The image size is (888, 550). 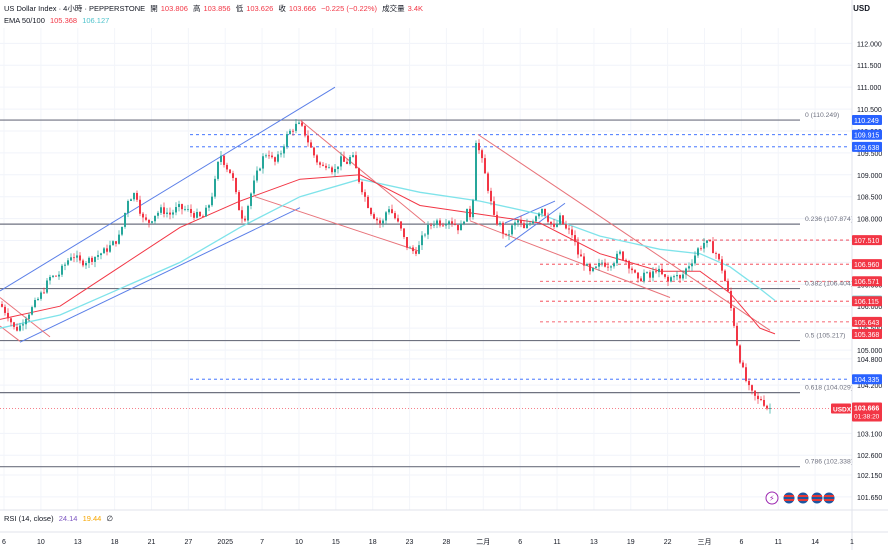 What do you see at coordinates (866, 148) in the screenshot?
I see `price-axis-badge-text: 109.638` at bounding box center [866, 148].